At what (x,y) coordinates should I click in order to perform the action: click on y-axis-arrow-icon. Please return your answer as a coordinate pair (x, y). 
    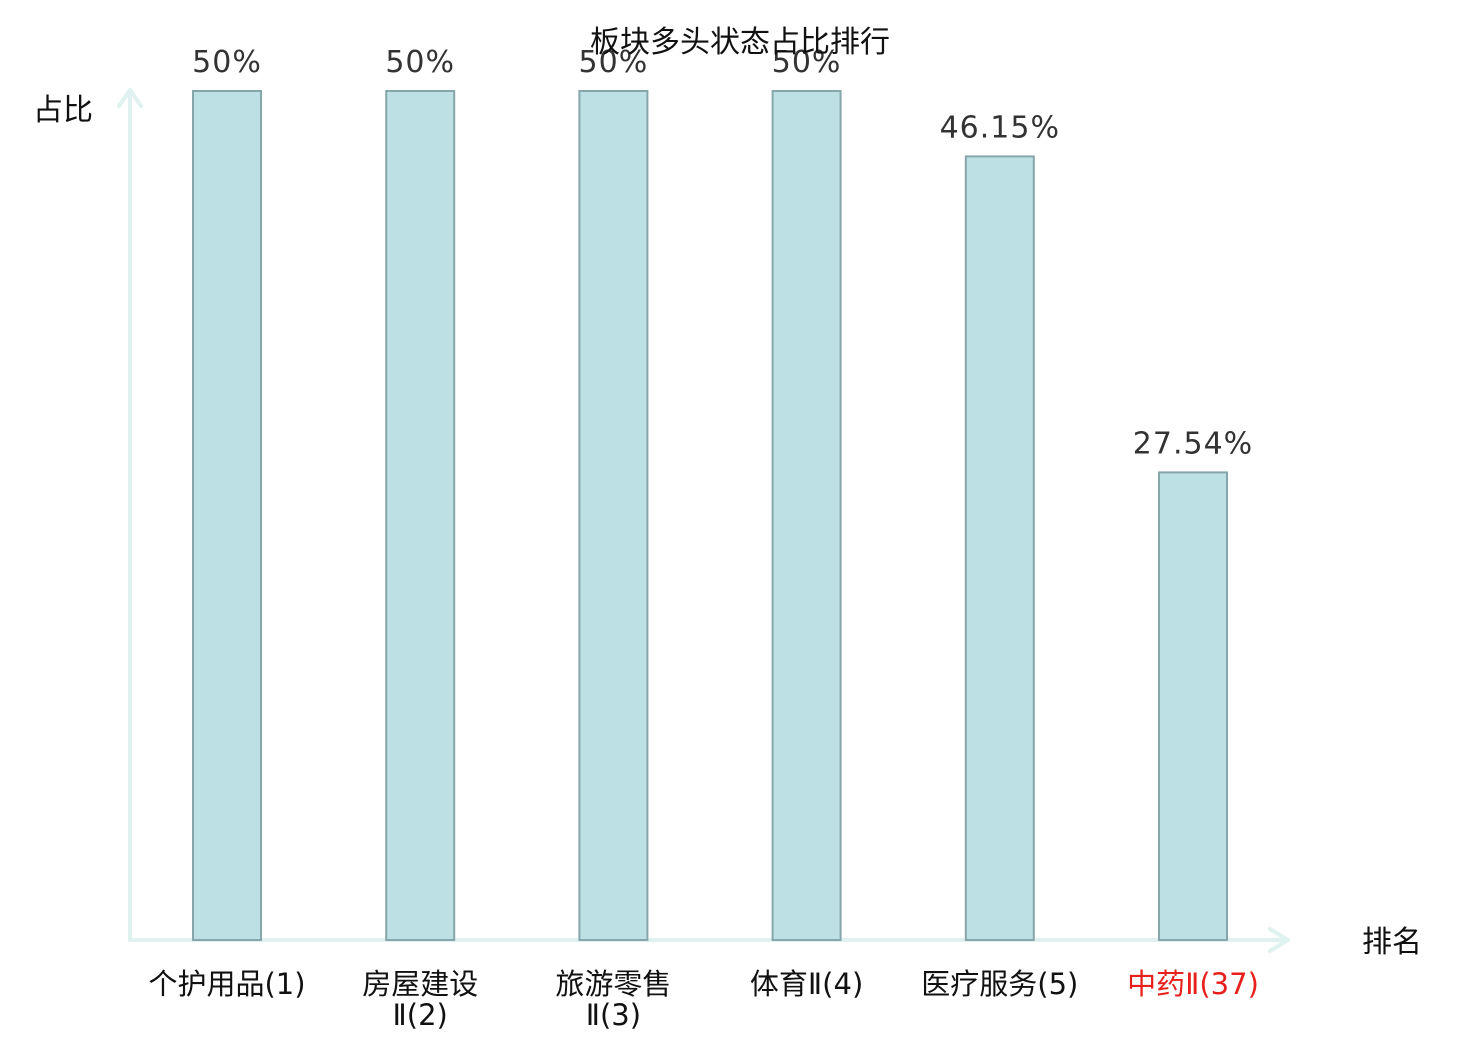
    Looking at the image, I should click on (130, 98).